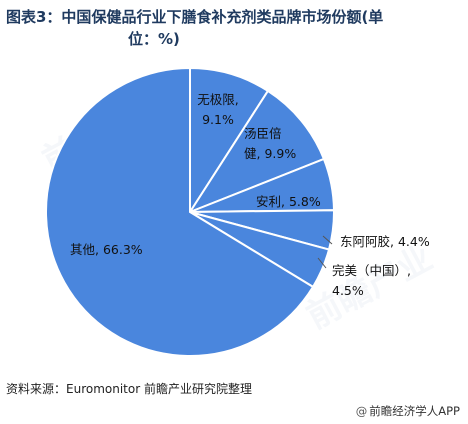  What do you see at coordinates (270, 143) in the screenshot?
I see `slice-label-1: 汤臣倍健, 9.9%` at bounding box center [270, 143].